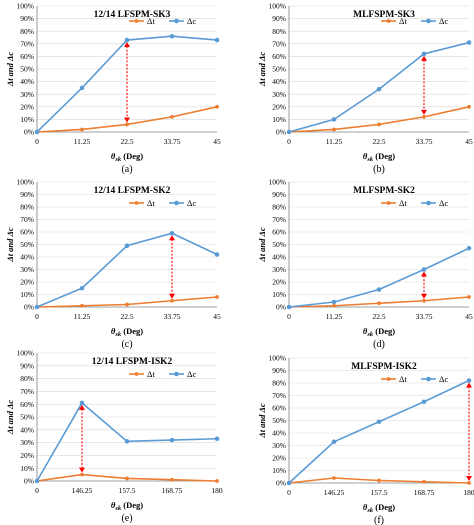 Image resolution: width=474 pixels, height=525 pixels. What do you see at coordinates (379, 431) in the screenshot?
I see `series-line-dc` at bounding box center [379, 431].